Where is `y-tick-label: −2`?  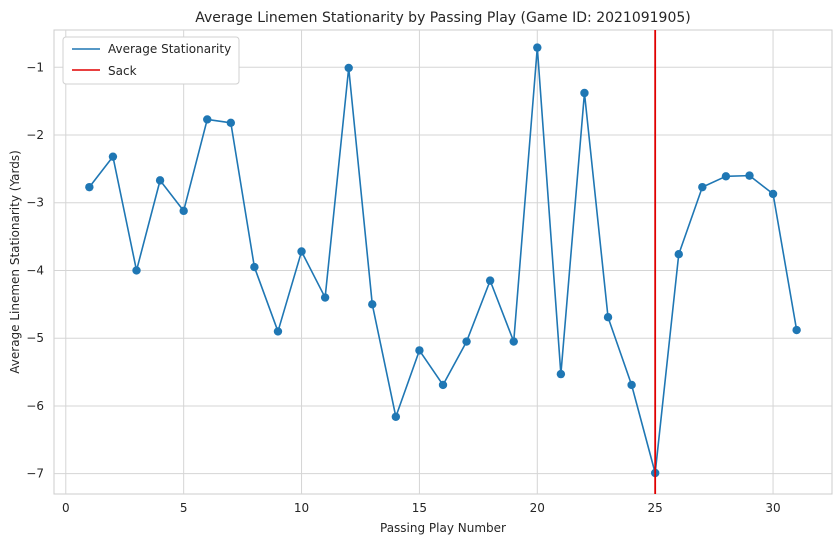 y-tick-label: −2 is located at coordinates (35, 135).